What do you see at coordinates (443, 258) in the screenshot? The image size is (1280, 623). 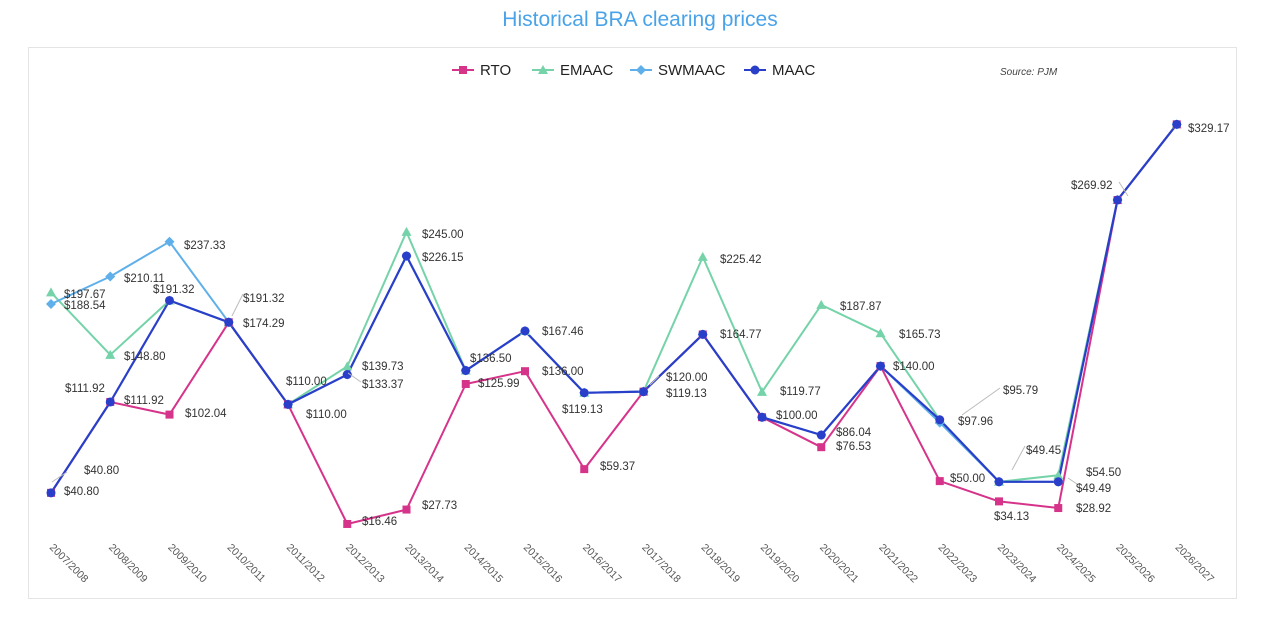 I see `data-label: $226.15` at bounding box center [443, 258].